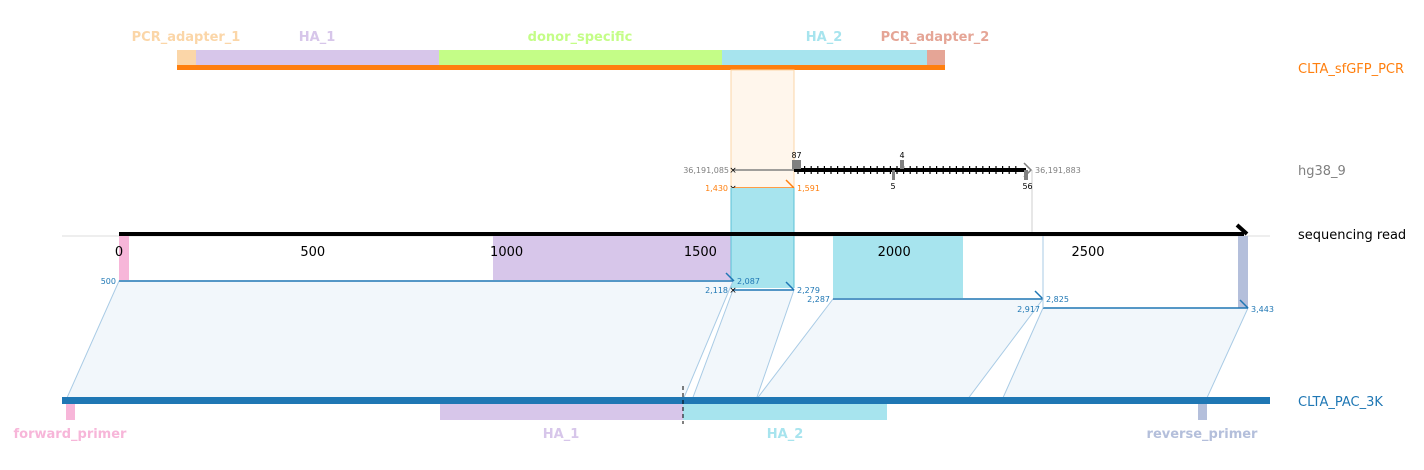  What do you see at coordinates (1242, 229) in the screenshot?
I see `read-arrowhead` at bounding box center [1242, 229].